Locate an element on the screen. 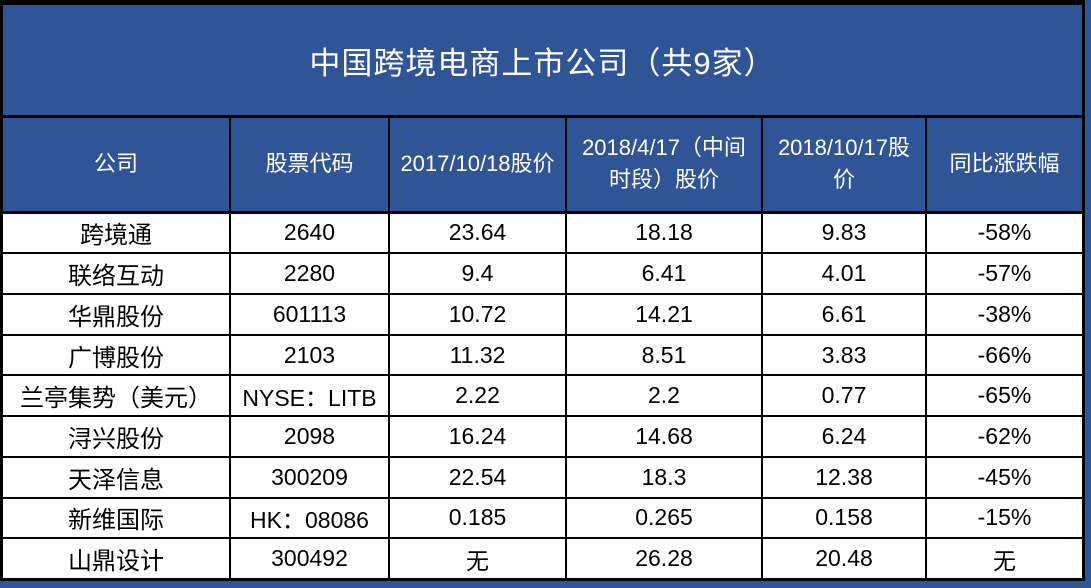  price-2018-cell: 6.61 is located at coordinates (844, 314).